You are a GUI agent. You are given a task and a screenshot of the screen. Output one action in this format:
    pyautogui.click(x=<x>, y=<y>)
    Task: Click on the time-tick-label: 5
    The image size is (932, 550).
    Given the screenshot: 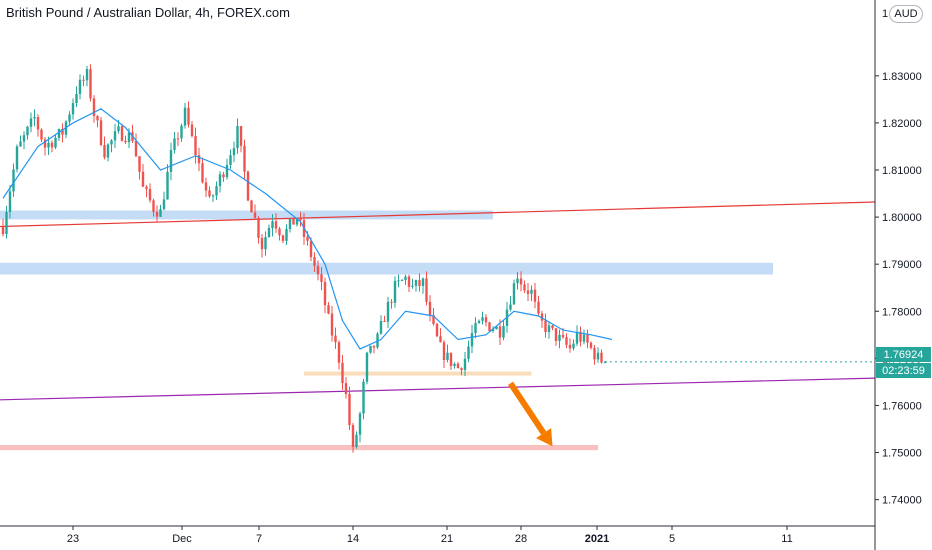 What is the action you would take?
    pyautogui.click(x=672, y=539)
    